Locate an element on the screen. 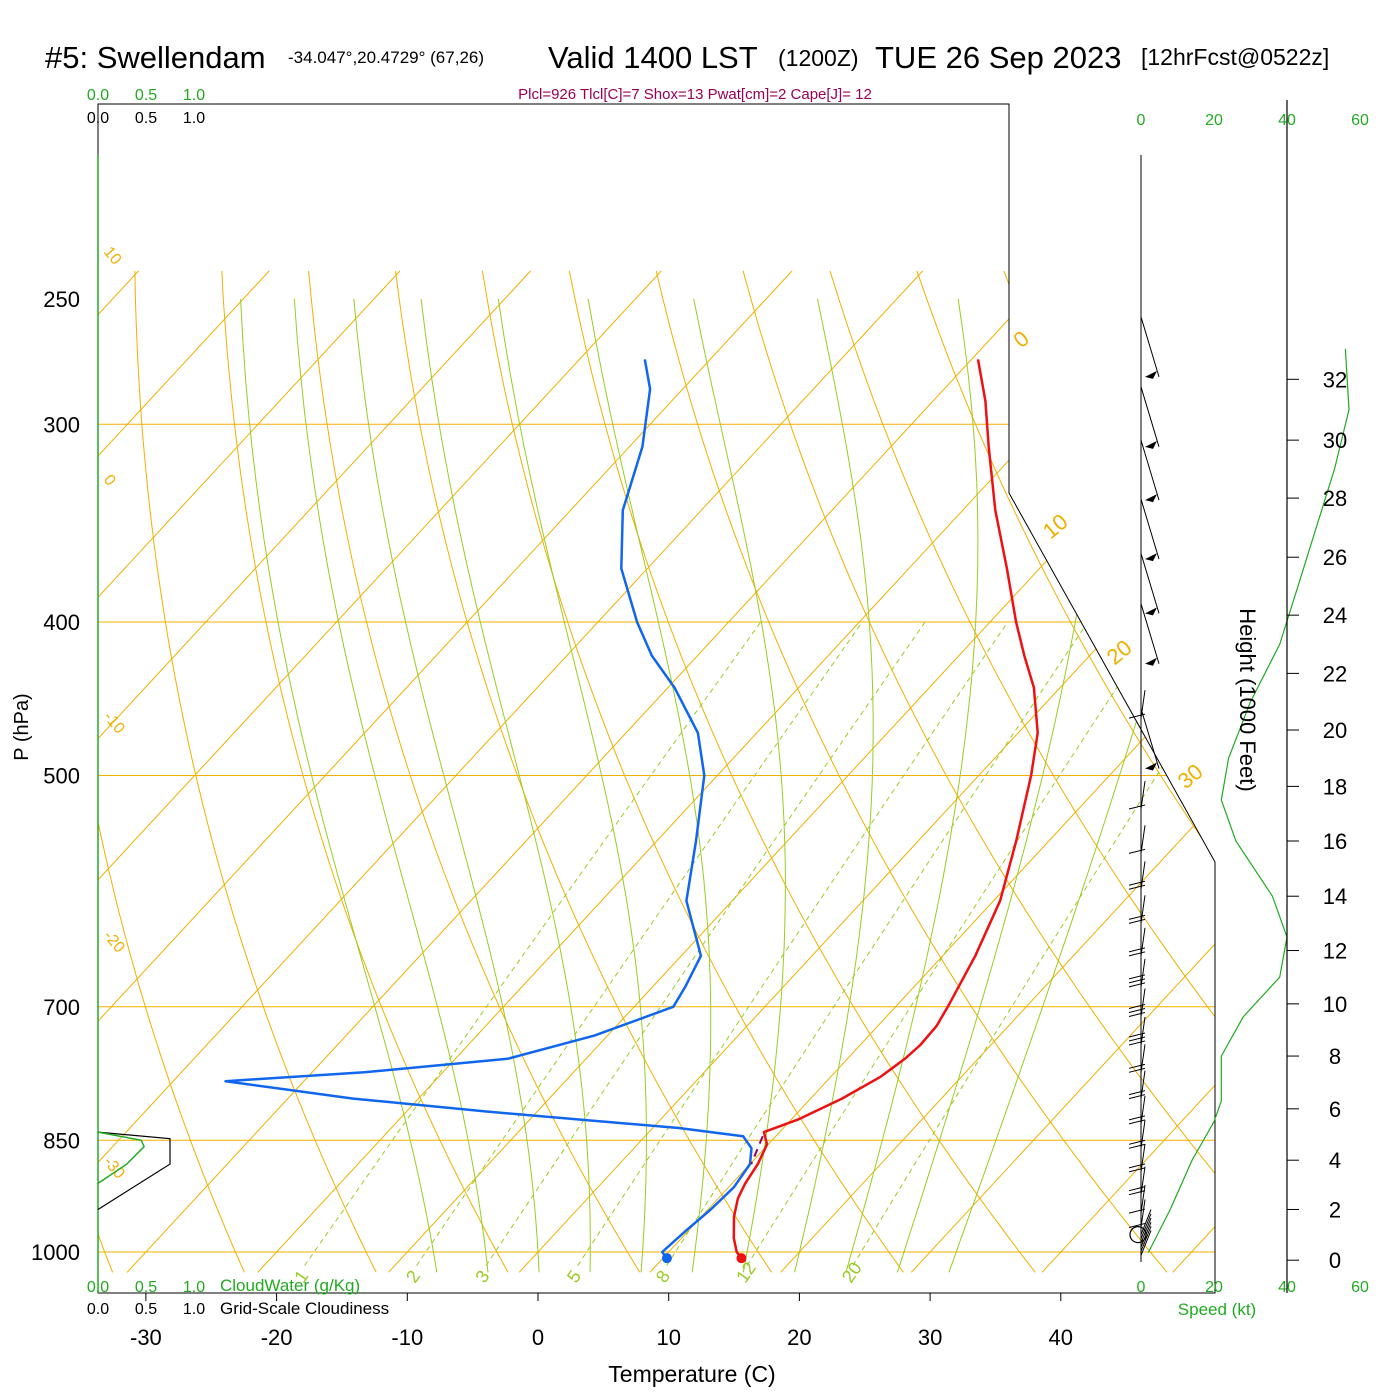 The width and height of the screenshot is (1400, 1400). cloudwater-tick-bottom: 0.0 is located at coordinates (98, 1287).